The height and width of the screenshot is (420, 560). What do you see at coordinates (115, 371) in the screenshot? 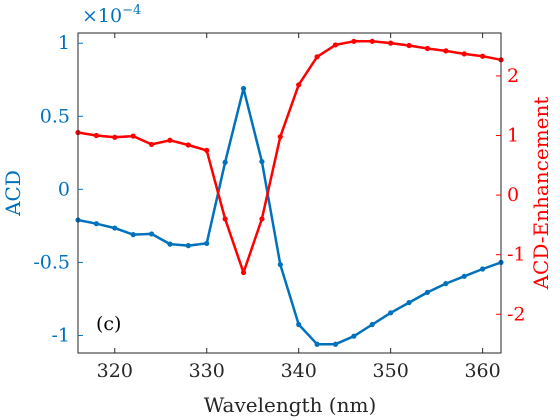
I see `x-tick-label: 320` at bounding box center [115, 371].